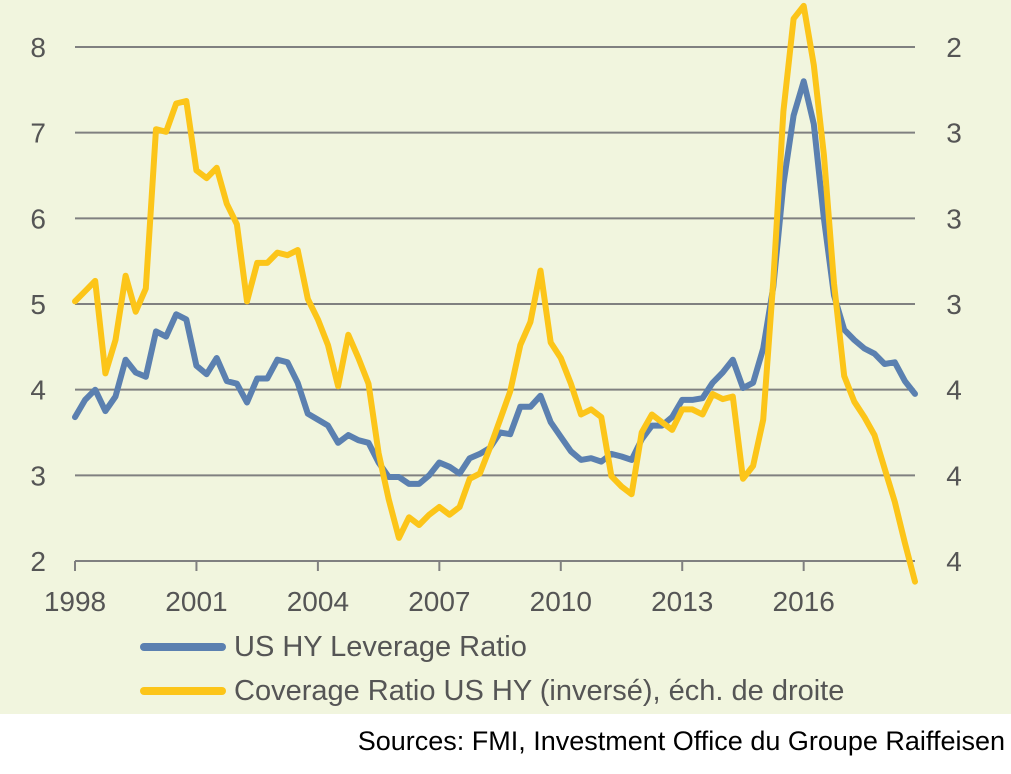  Describe the element at coordinates (479, 588) in the screenshot. I see `x-axis: 1998 2001 2004 2007 2010 2013 2016` at that location.